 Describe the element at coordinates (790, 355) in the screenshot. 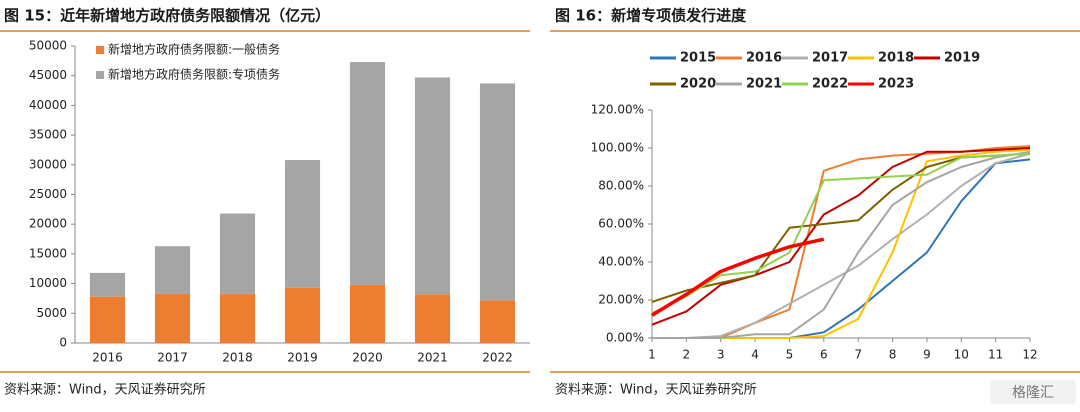

I see `x-tick-label: 5` at that location.